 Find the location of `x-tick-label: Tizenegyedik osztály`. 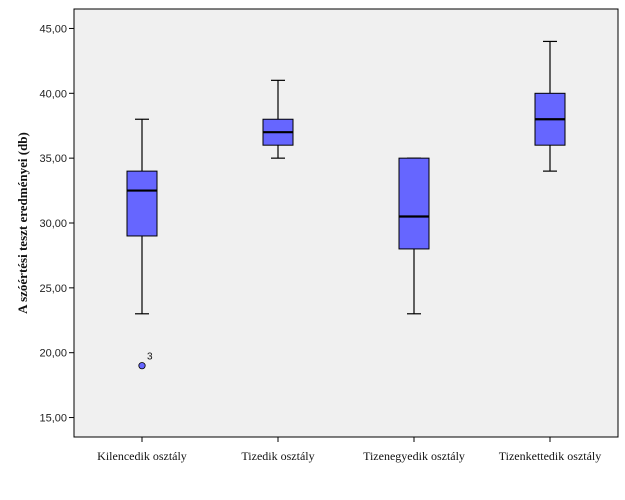

x-tick-label: Tizenegyedik osztály is located at coordinates (414, 456).